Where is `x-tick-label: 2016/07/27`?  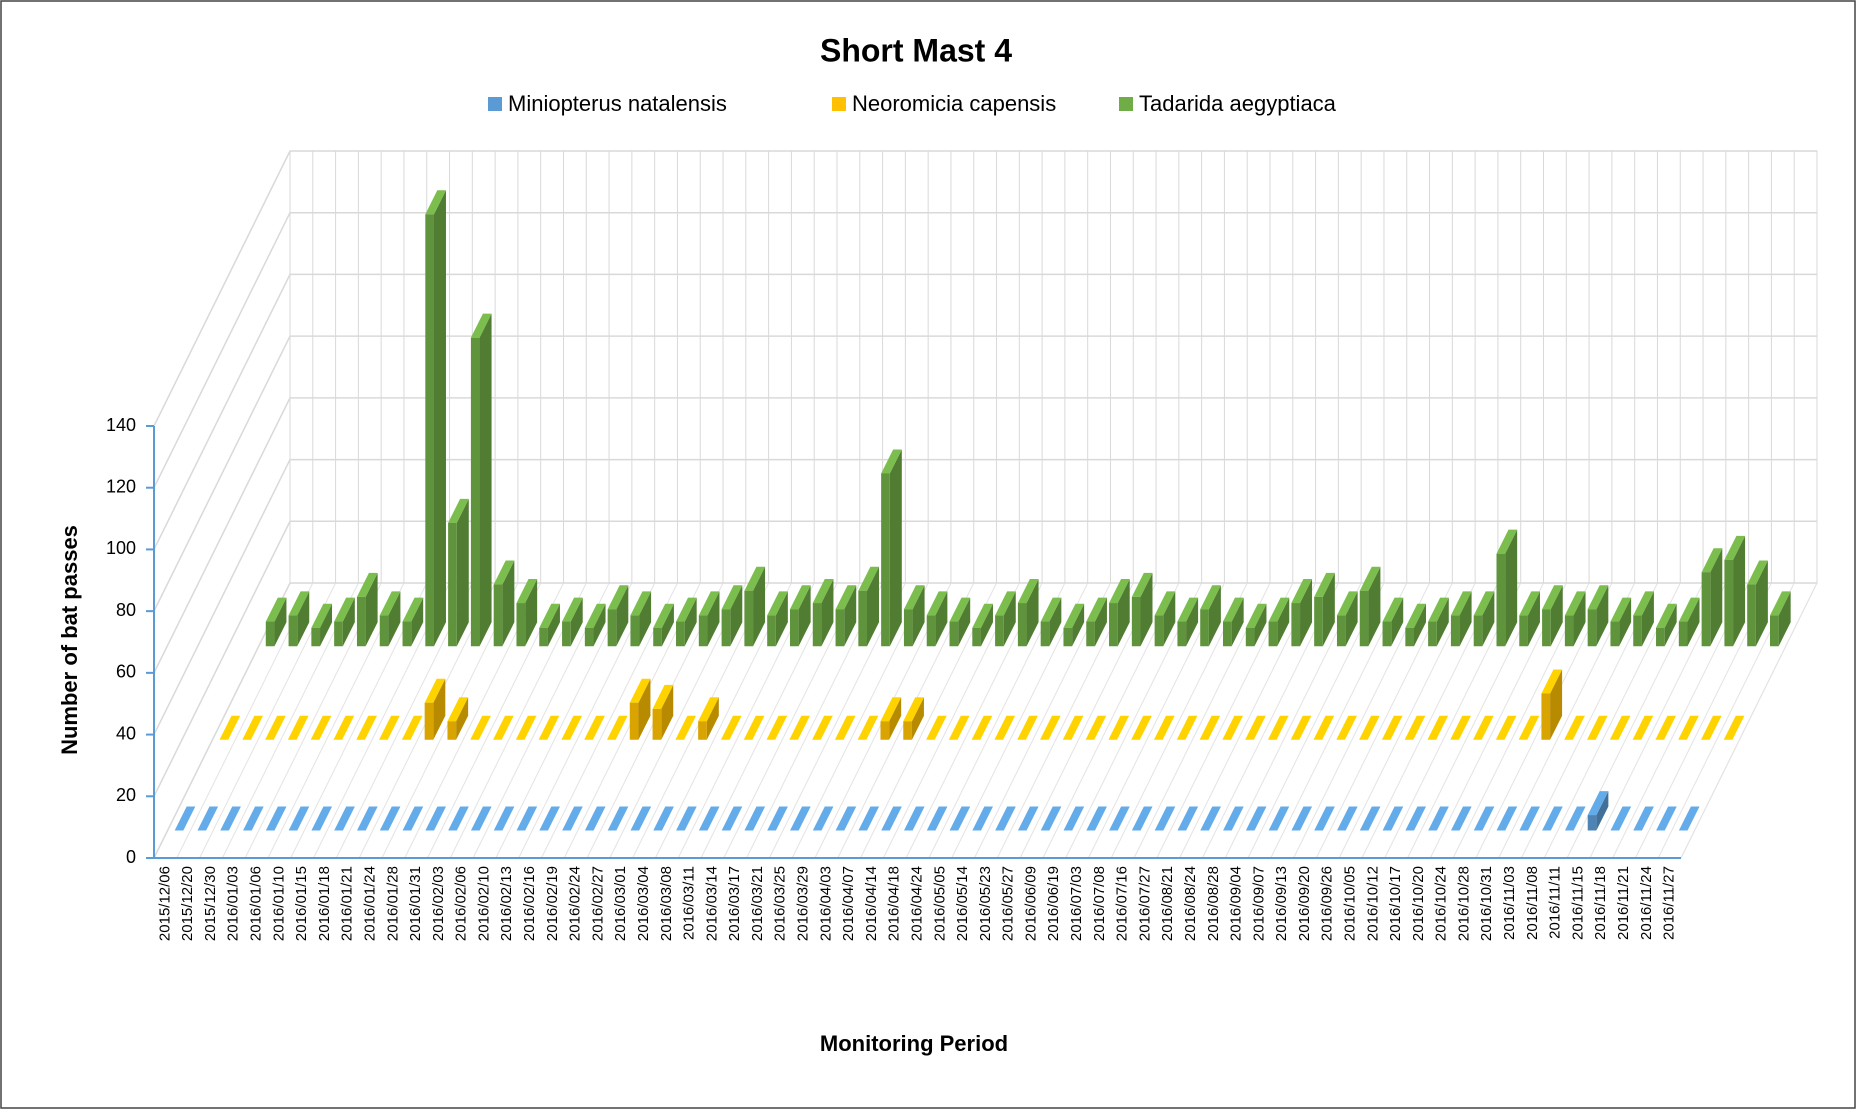
x-tick-label: 2016/07/27 is located at coordinates (1144, 903).